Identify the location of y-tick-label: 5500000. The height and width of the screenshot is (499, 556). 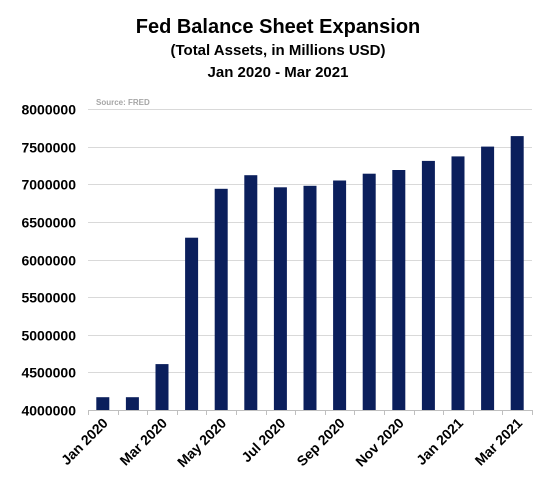
(48, 298).